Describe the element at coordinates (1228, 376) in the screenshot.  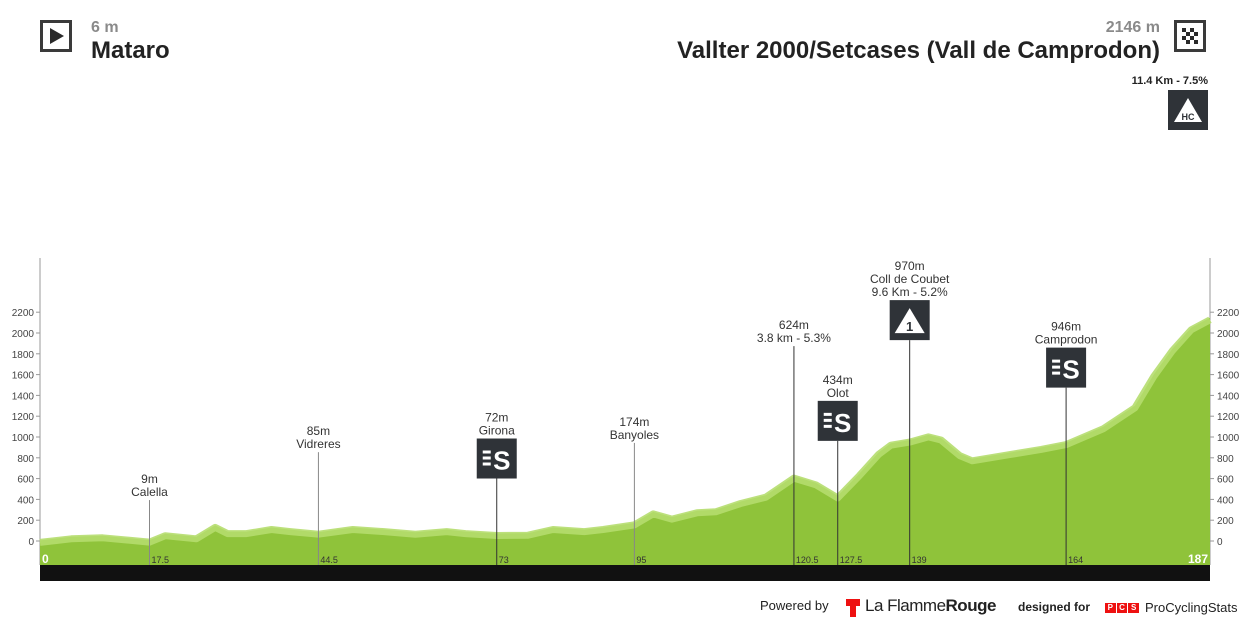
I see `y-tick-label-right: 1600` at that location.